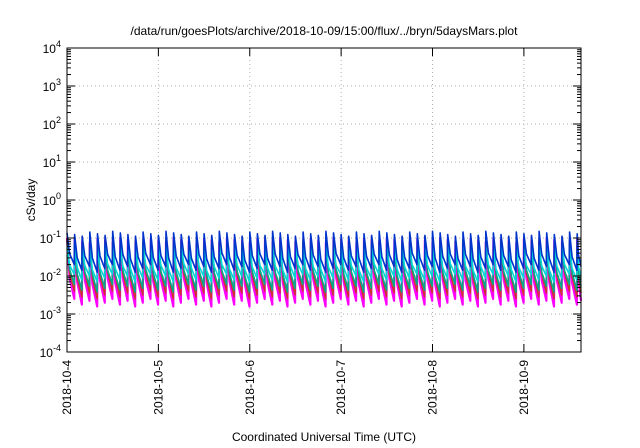 This screenshot has width=640, height=448. I want to click on y-tick-label: 10⁻¹, so click(50, 237).